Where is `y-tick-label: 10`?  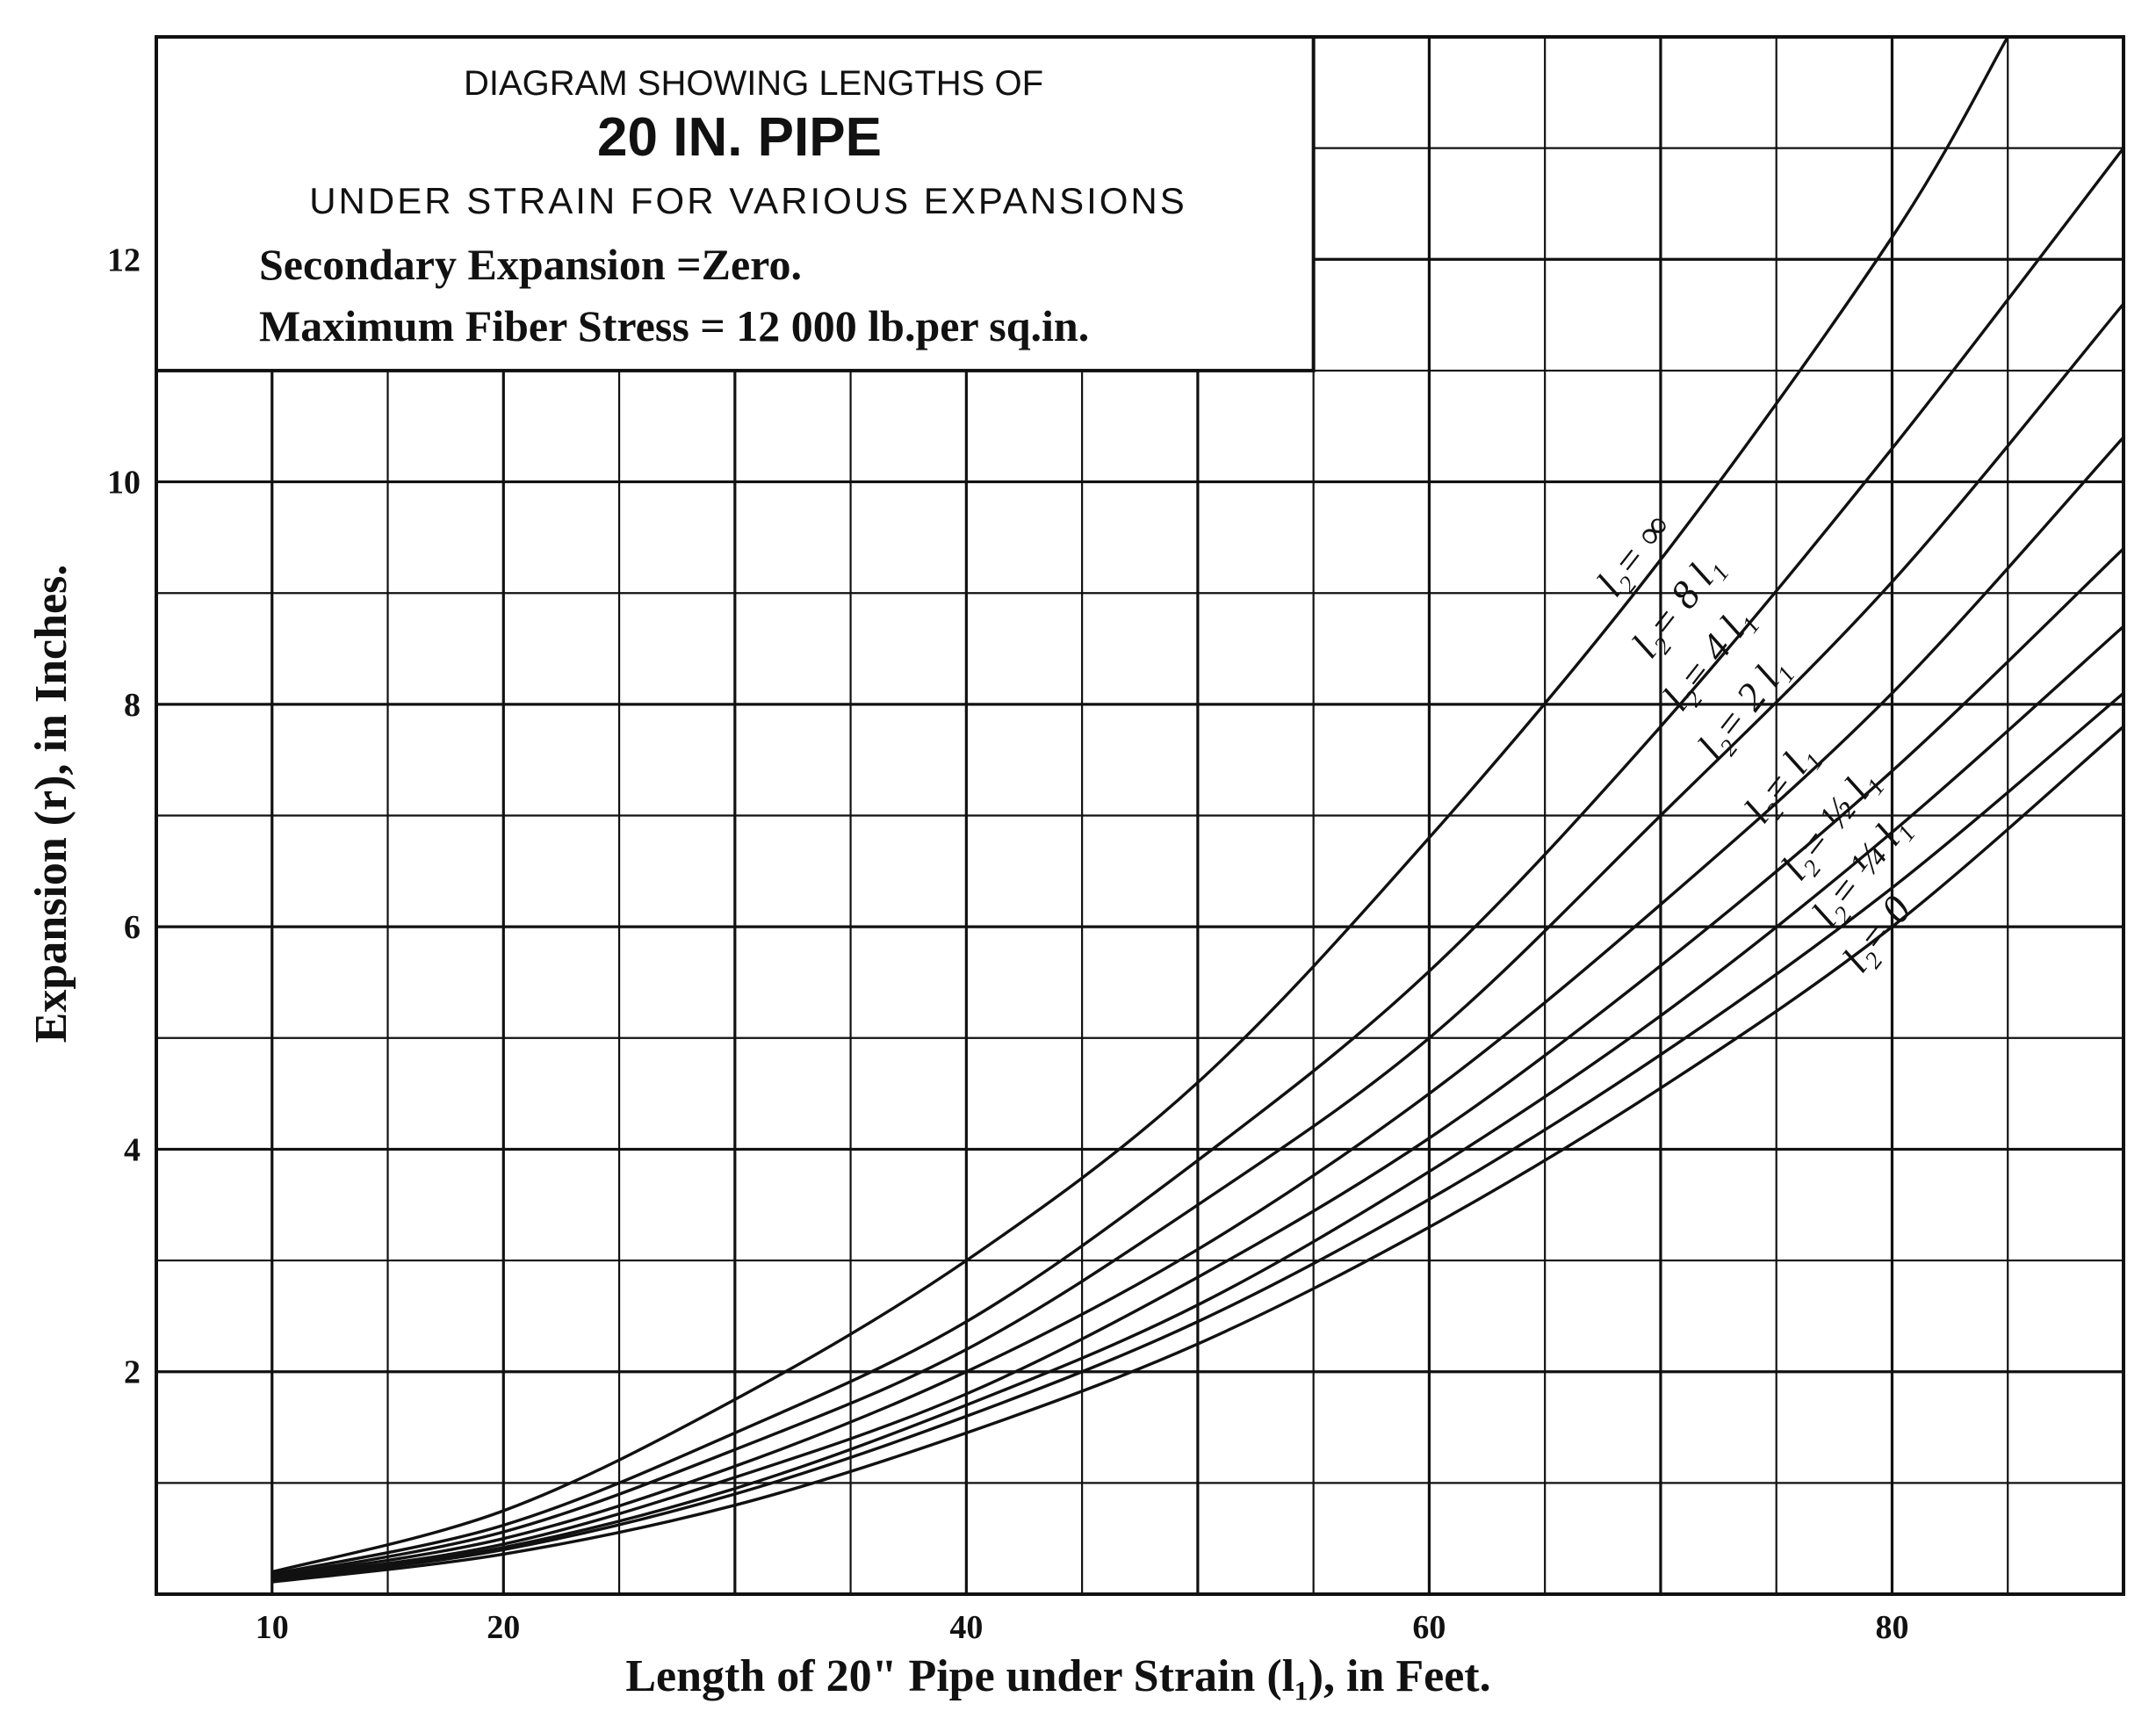
y-tick-label: 10 is located at coordinates (124, 483).